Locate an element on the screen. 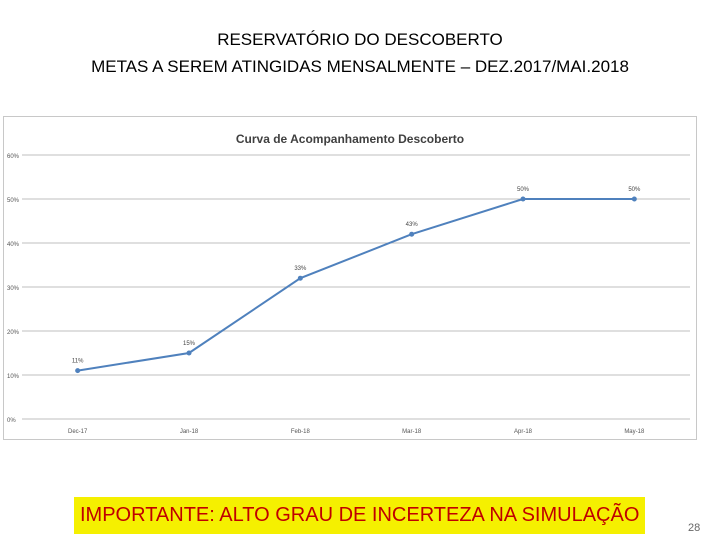 The height and width of the screenshot is (540, 720). x-tick-label: Feb-18 is located at coordinates (301, 432).